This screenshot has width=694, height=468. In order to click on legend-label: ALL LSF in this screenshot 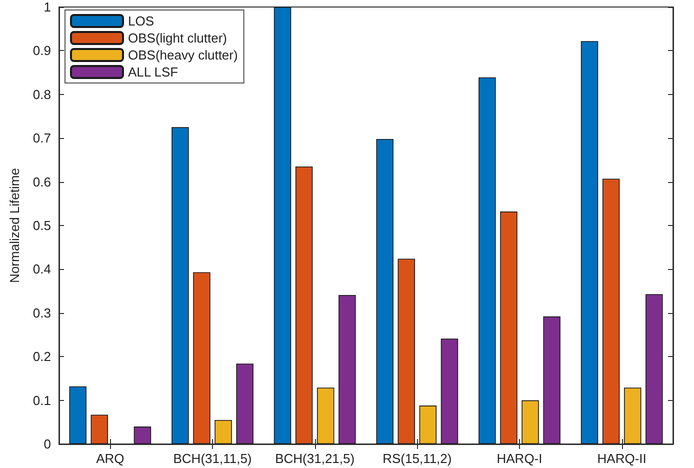, I will do `click(153, 72)`.